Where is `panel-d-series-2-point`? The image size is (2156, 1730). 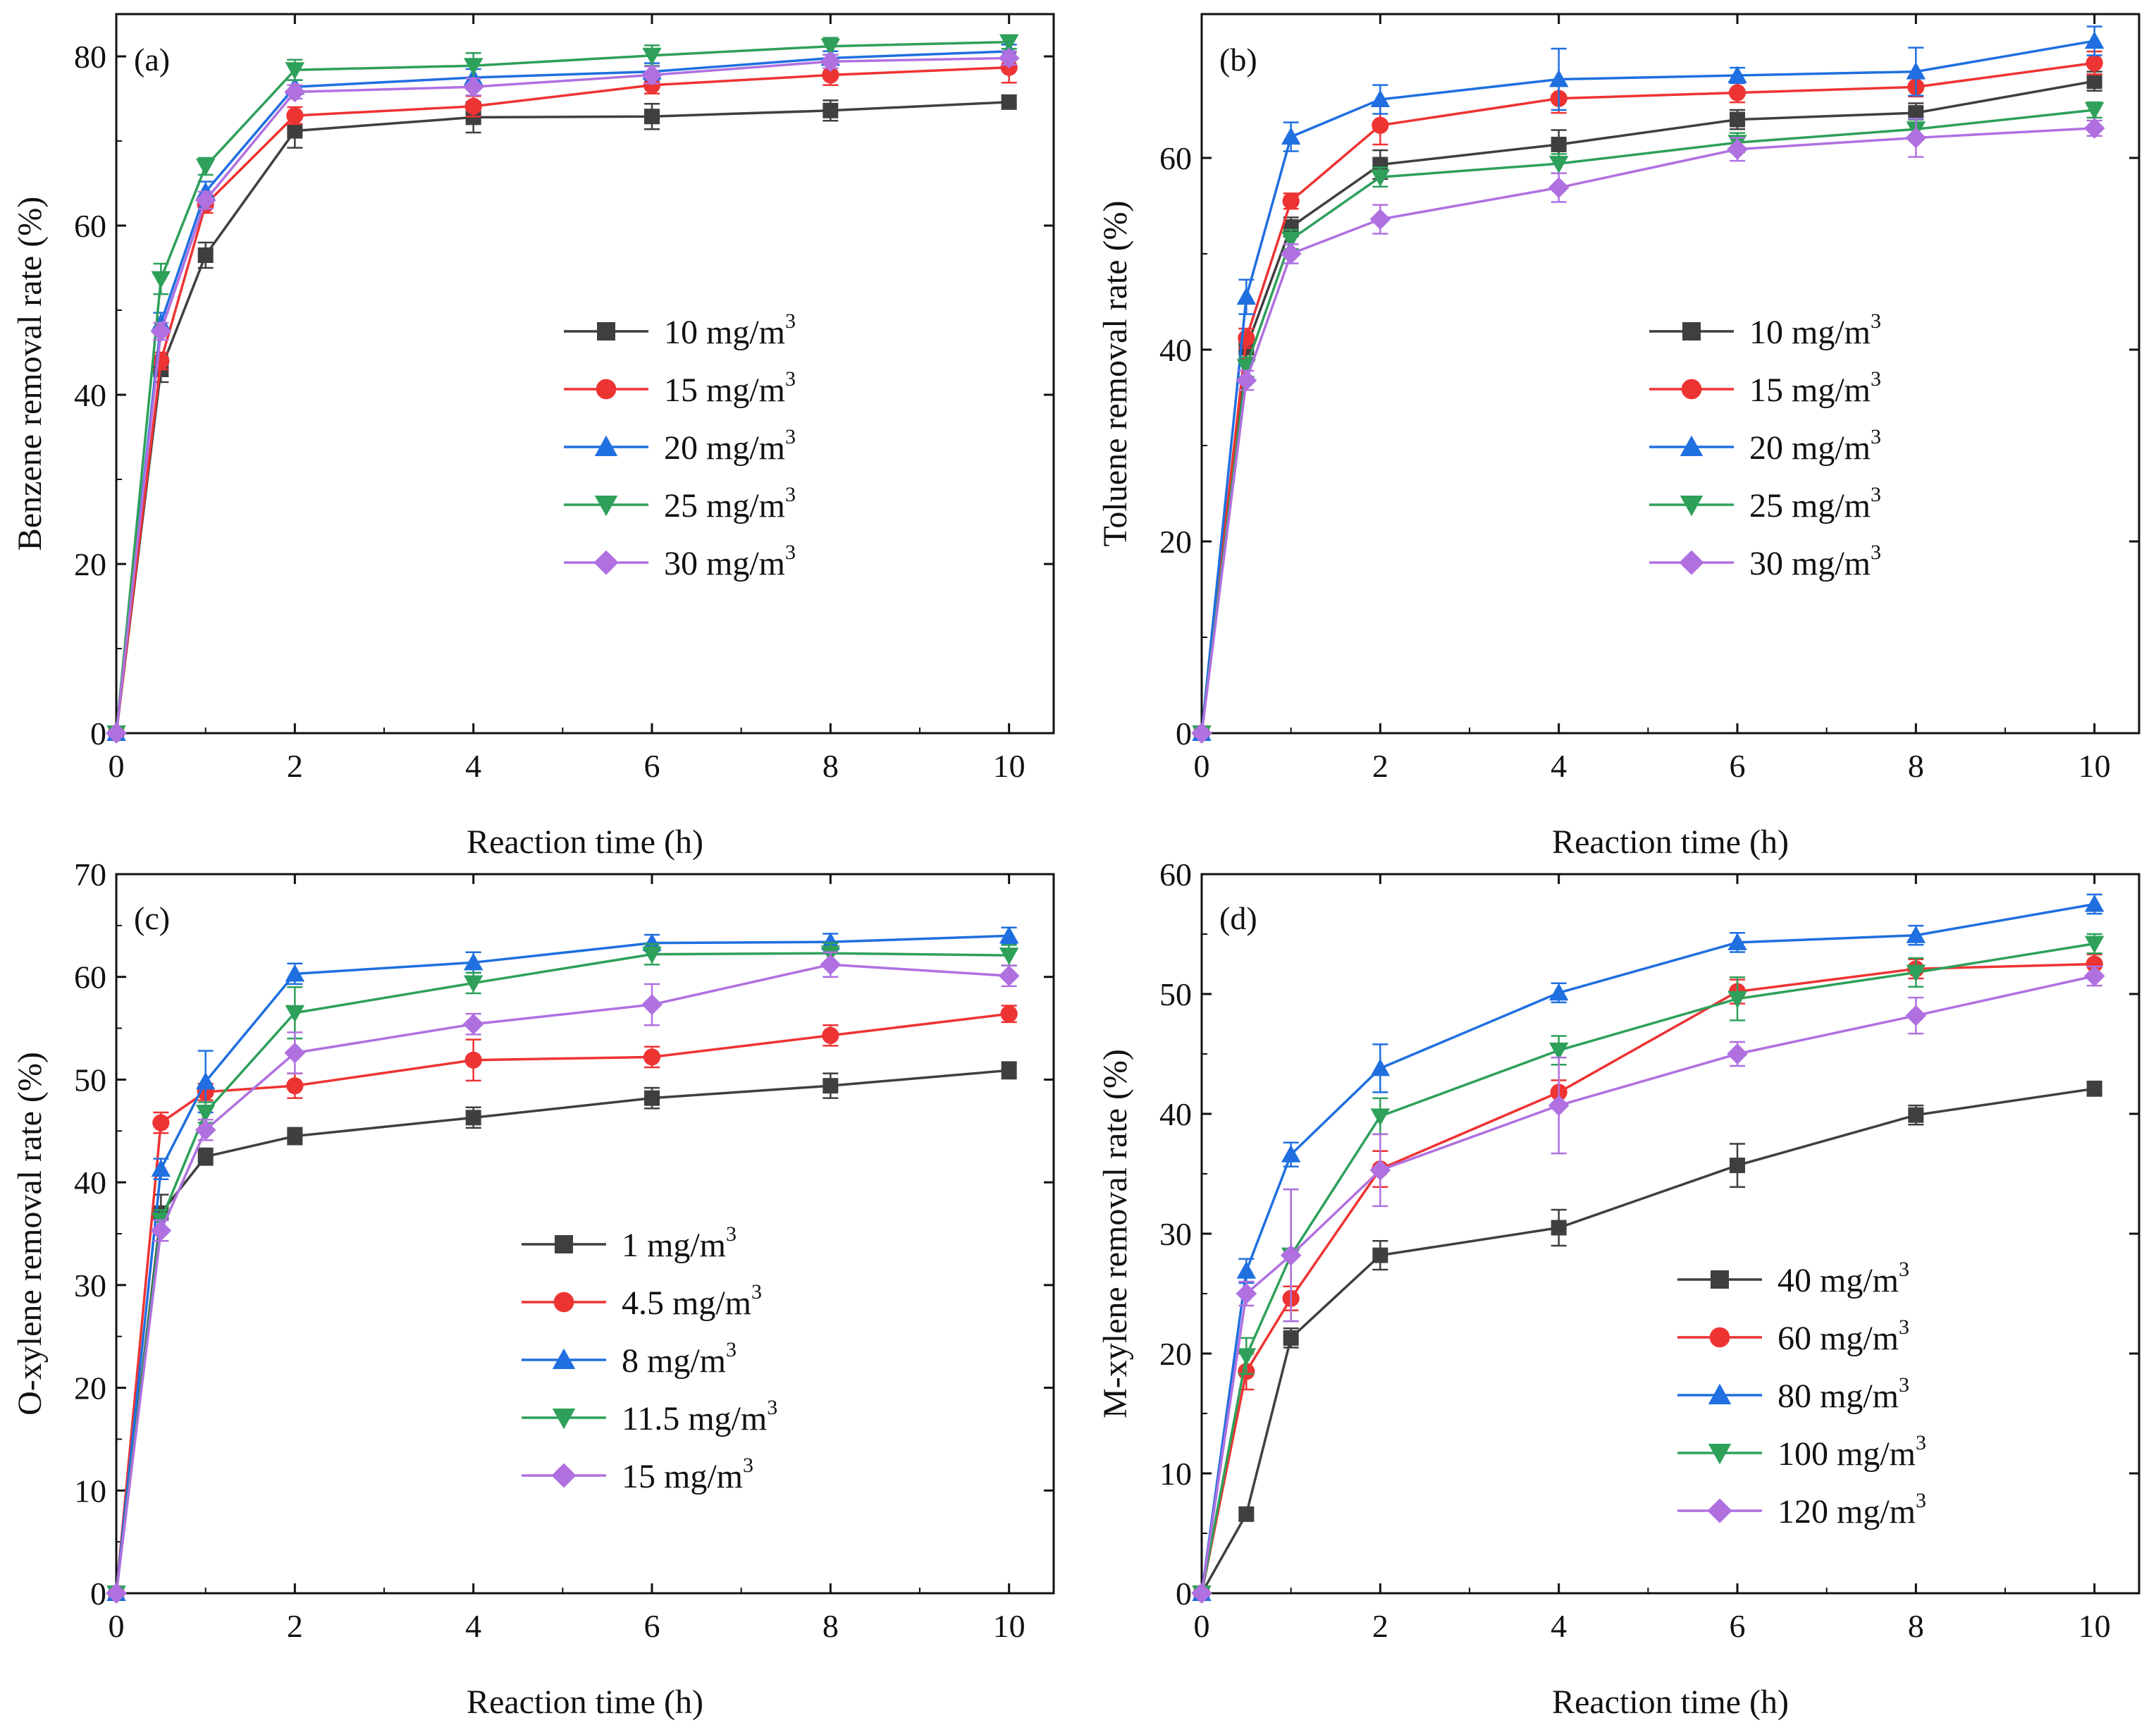
panel-d-series-2-point is located at coordinates (2094, 964).